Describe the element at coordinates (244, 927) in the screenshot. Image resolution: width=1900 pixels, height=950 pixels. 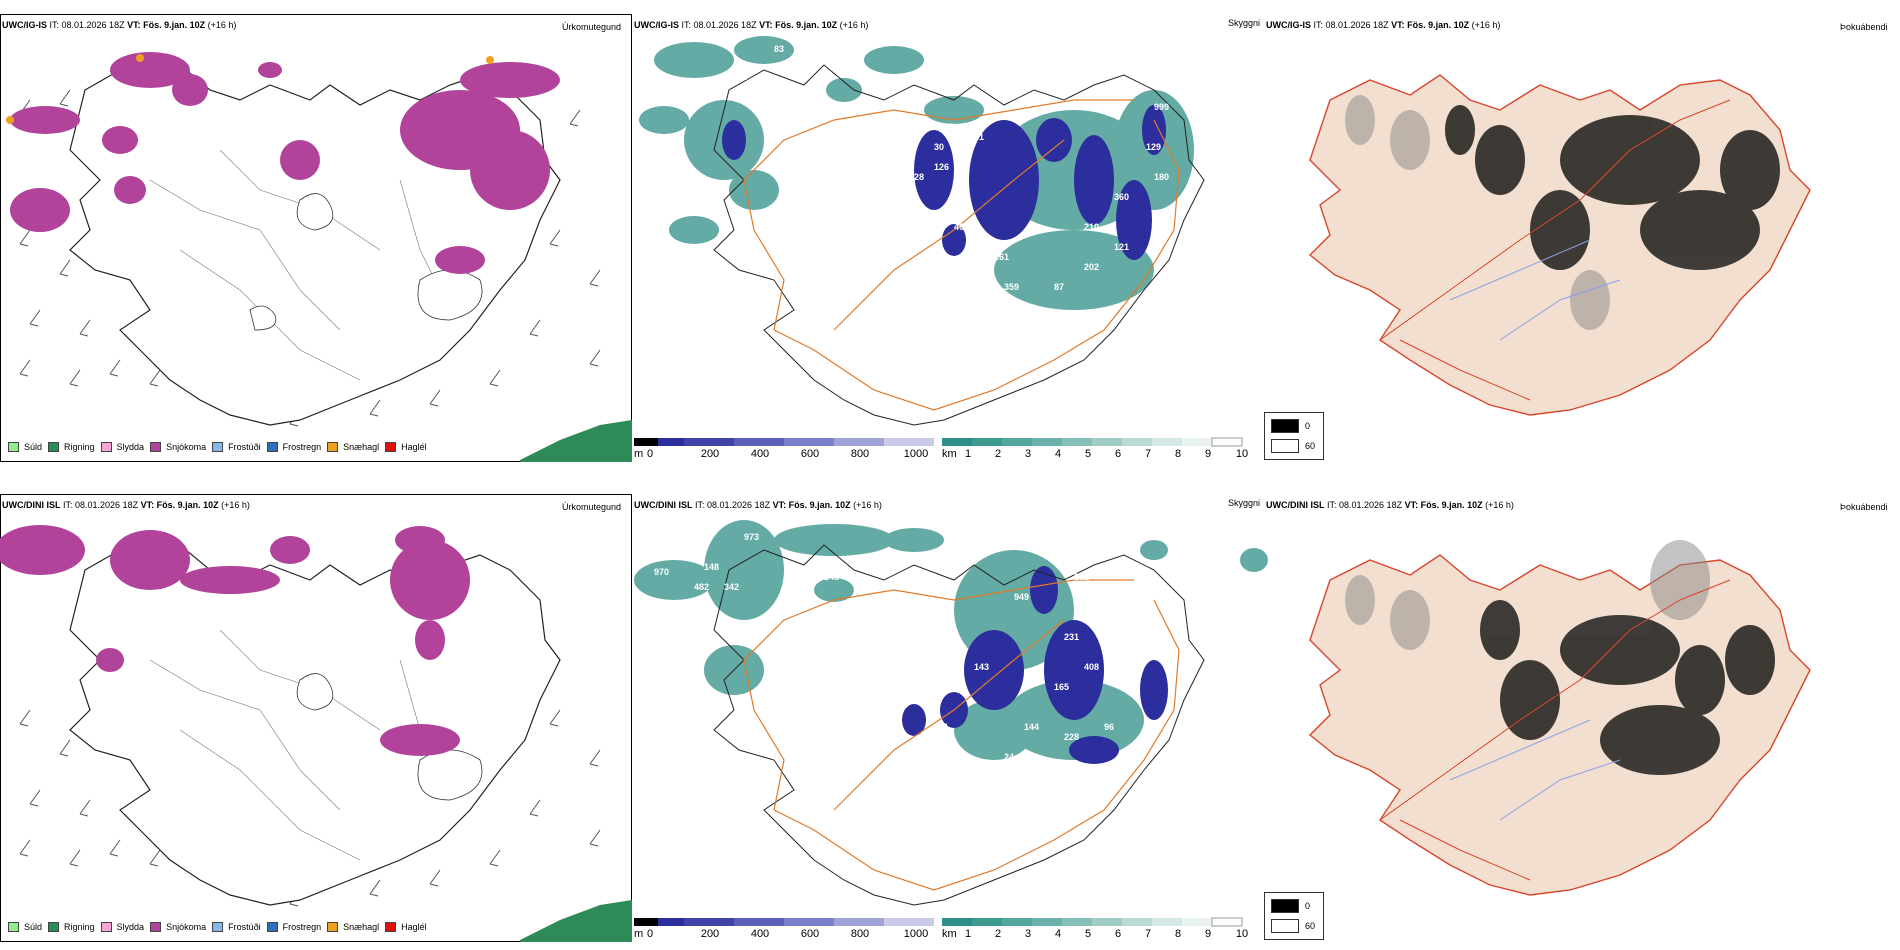
I see `legend-label: Frostúði` at that location.